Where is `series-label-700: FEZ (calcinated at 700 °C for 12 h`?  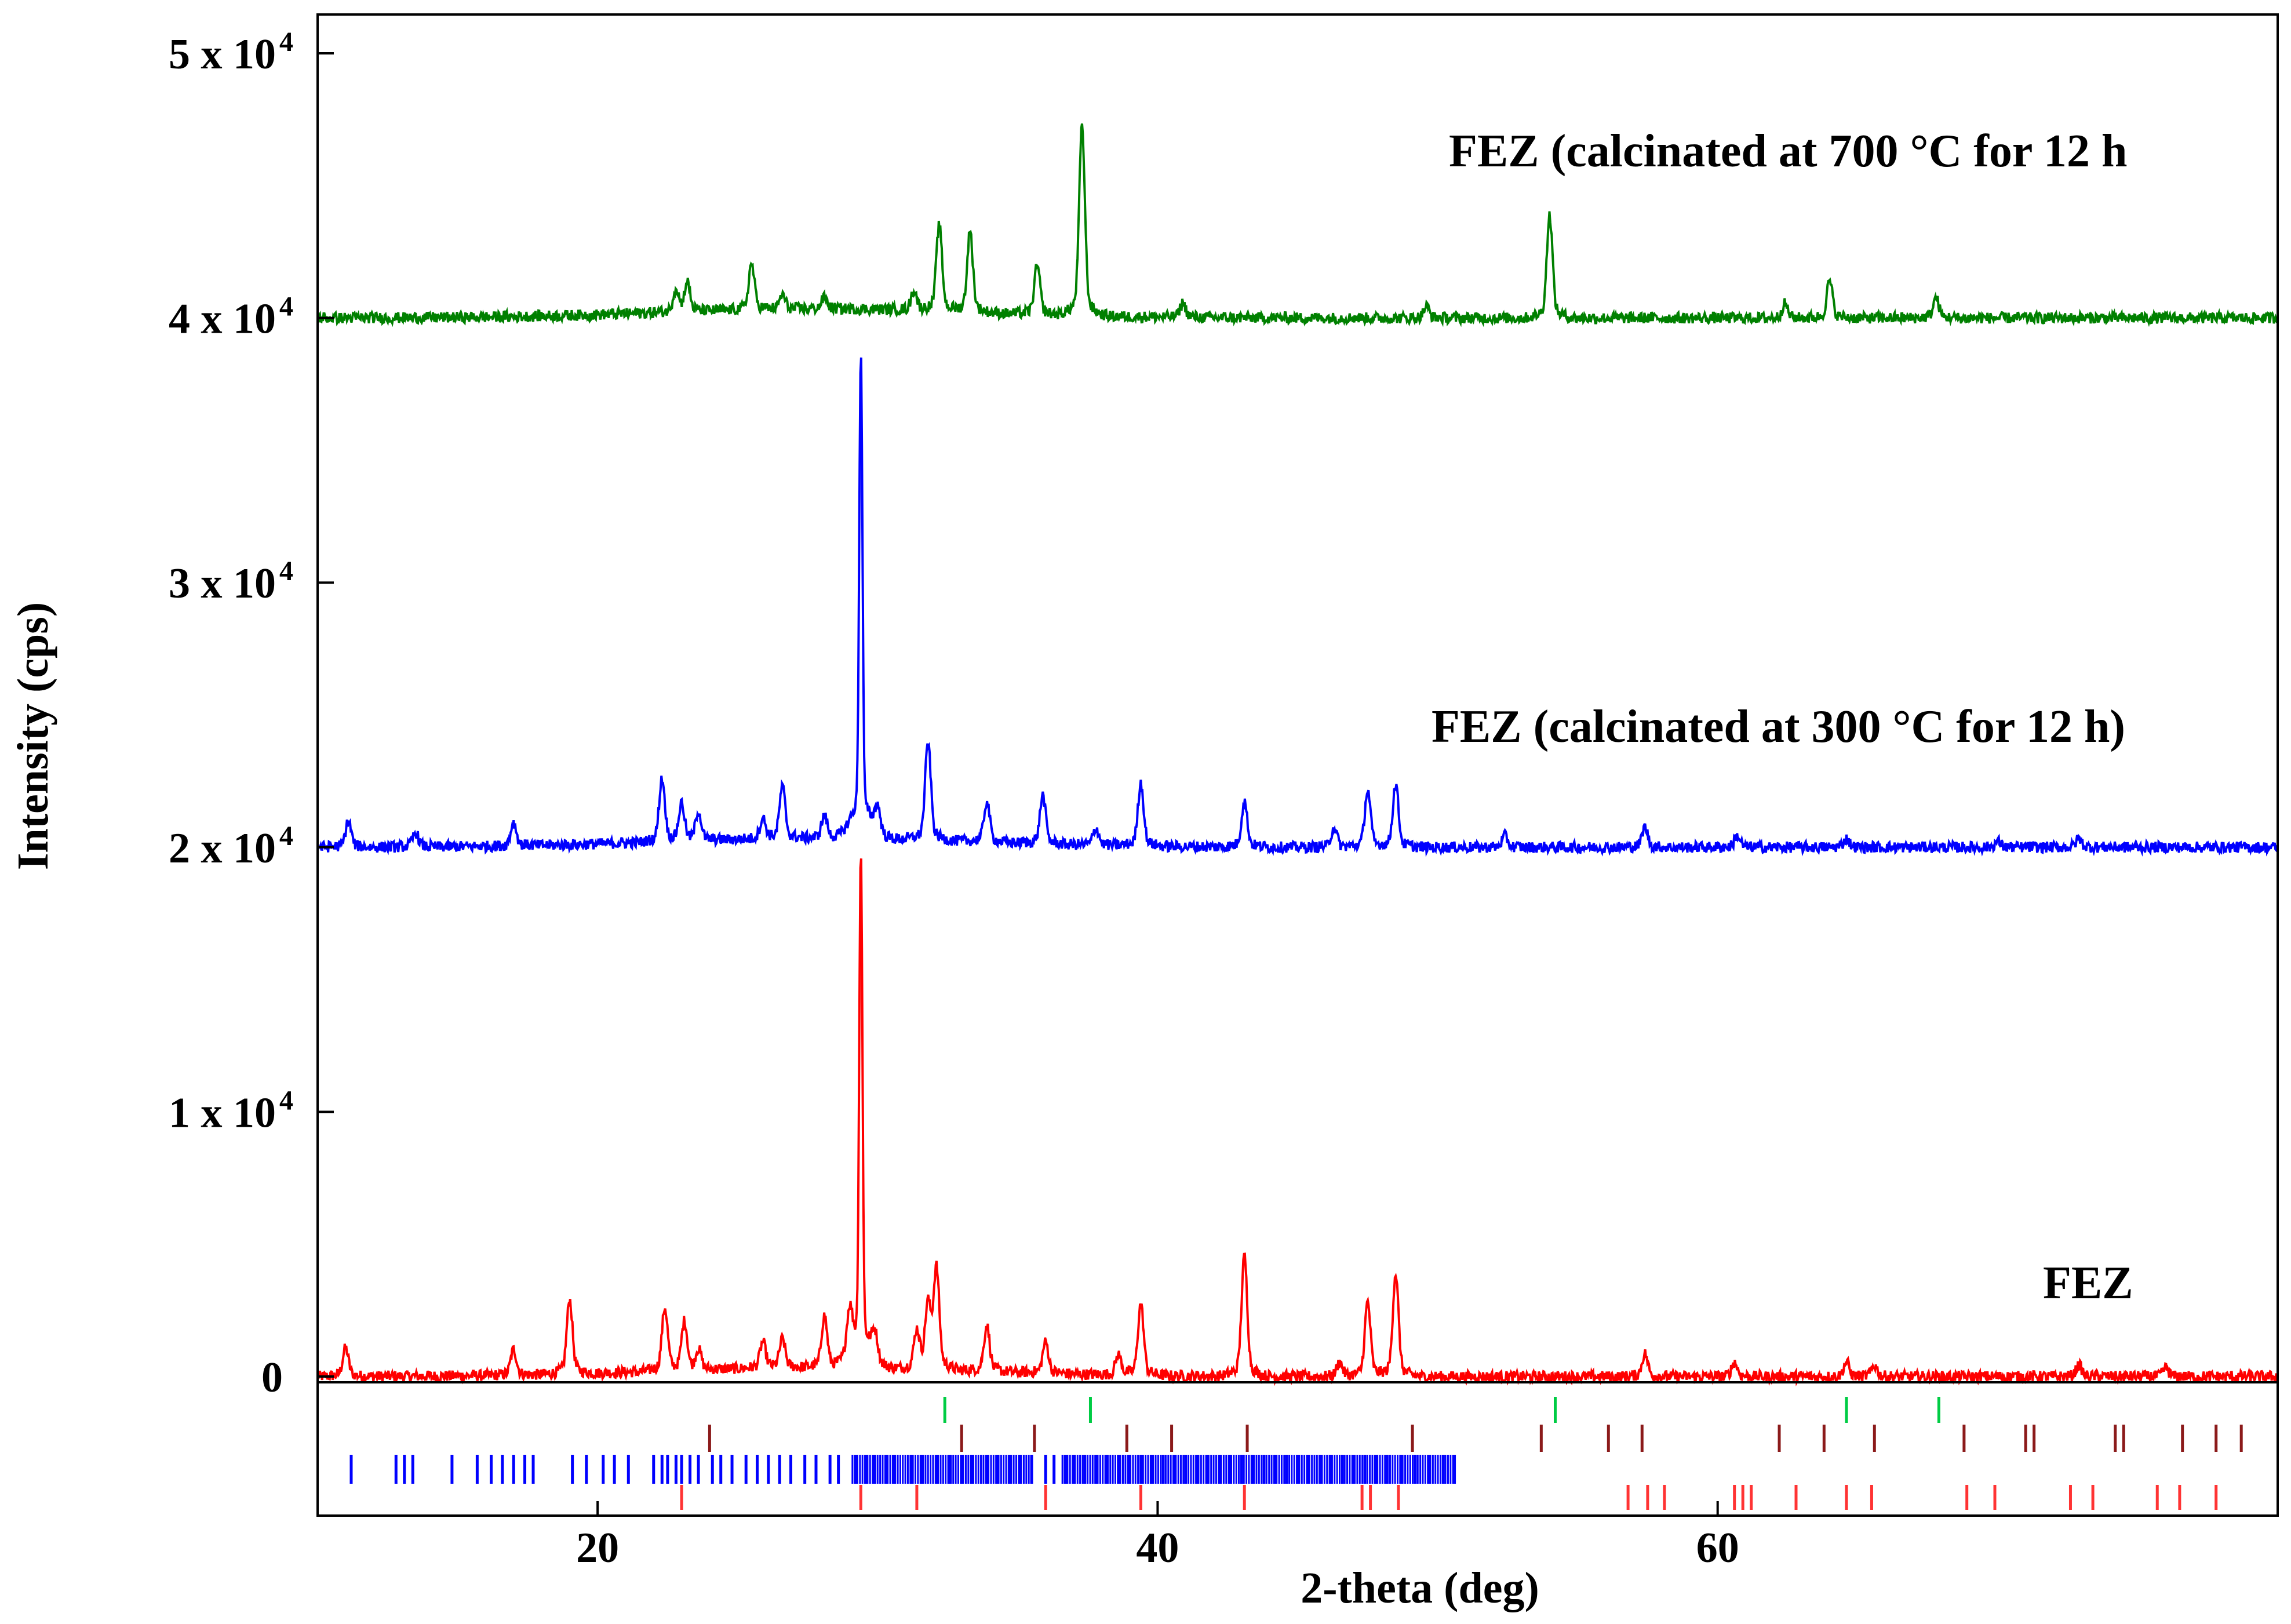
series-label-700: FEZ (calcinated at 700 °C for 12 h is located at coordinates (1788, 151).